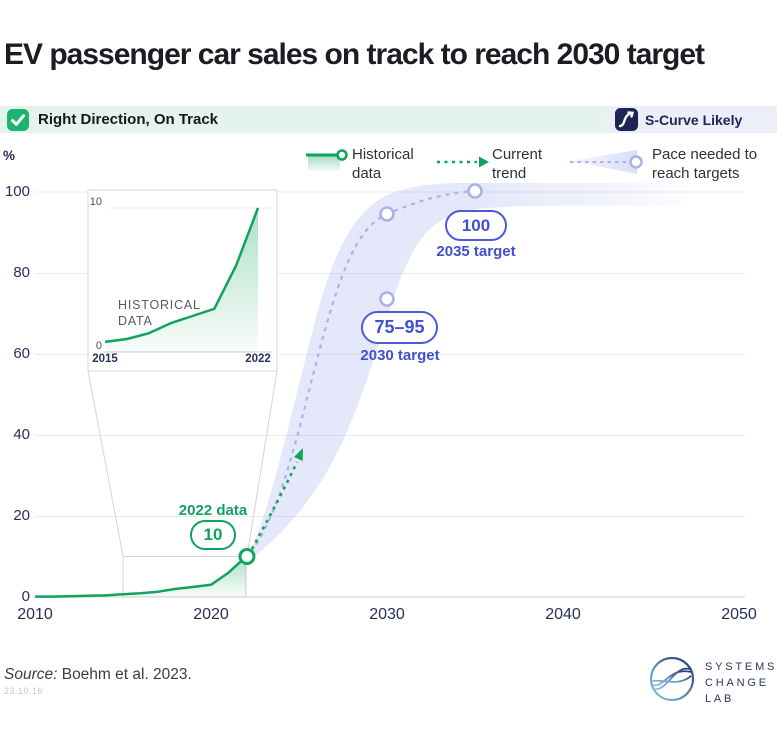 This screenshot has width=777, height=739. Describe the element at coordinates (696, 173) in the screenshot. I see `legend-pace-line2: reach targets` at that location.